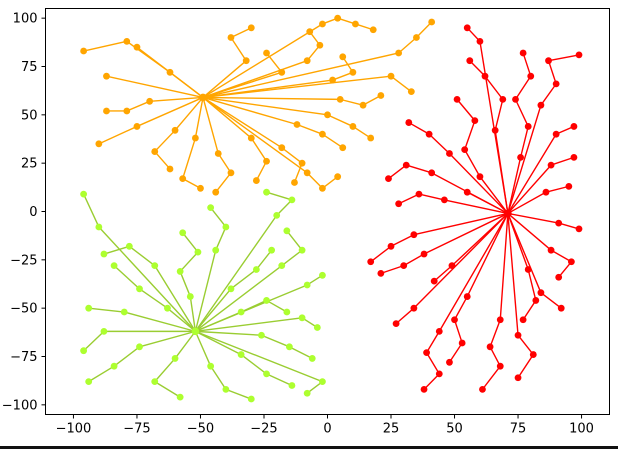 Image resolution: width=618 pixels, height=449 pixels. What do you see at coordinates (29, 67) in the screenshot?
I see `y-tick-label: 75` at bounding box center [29, 67].